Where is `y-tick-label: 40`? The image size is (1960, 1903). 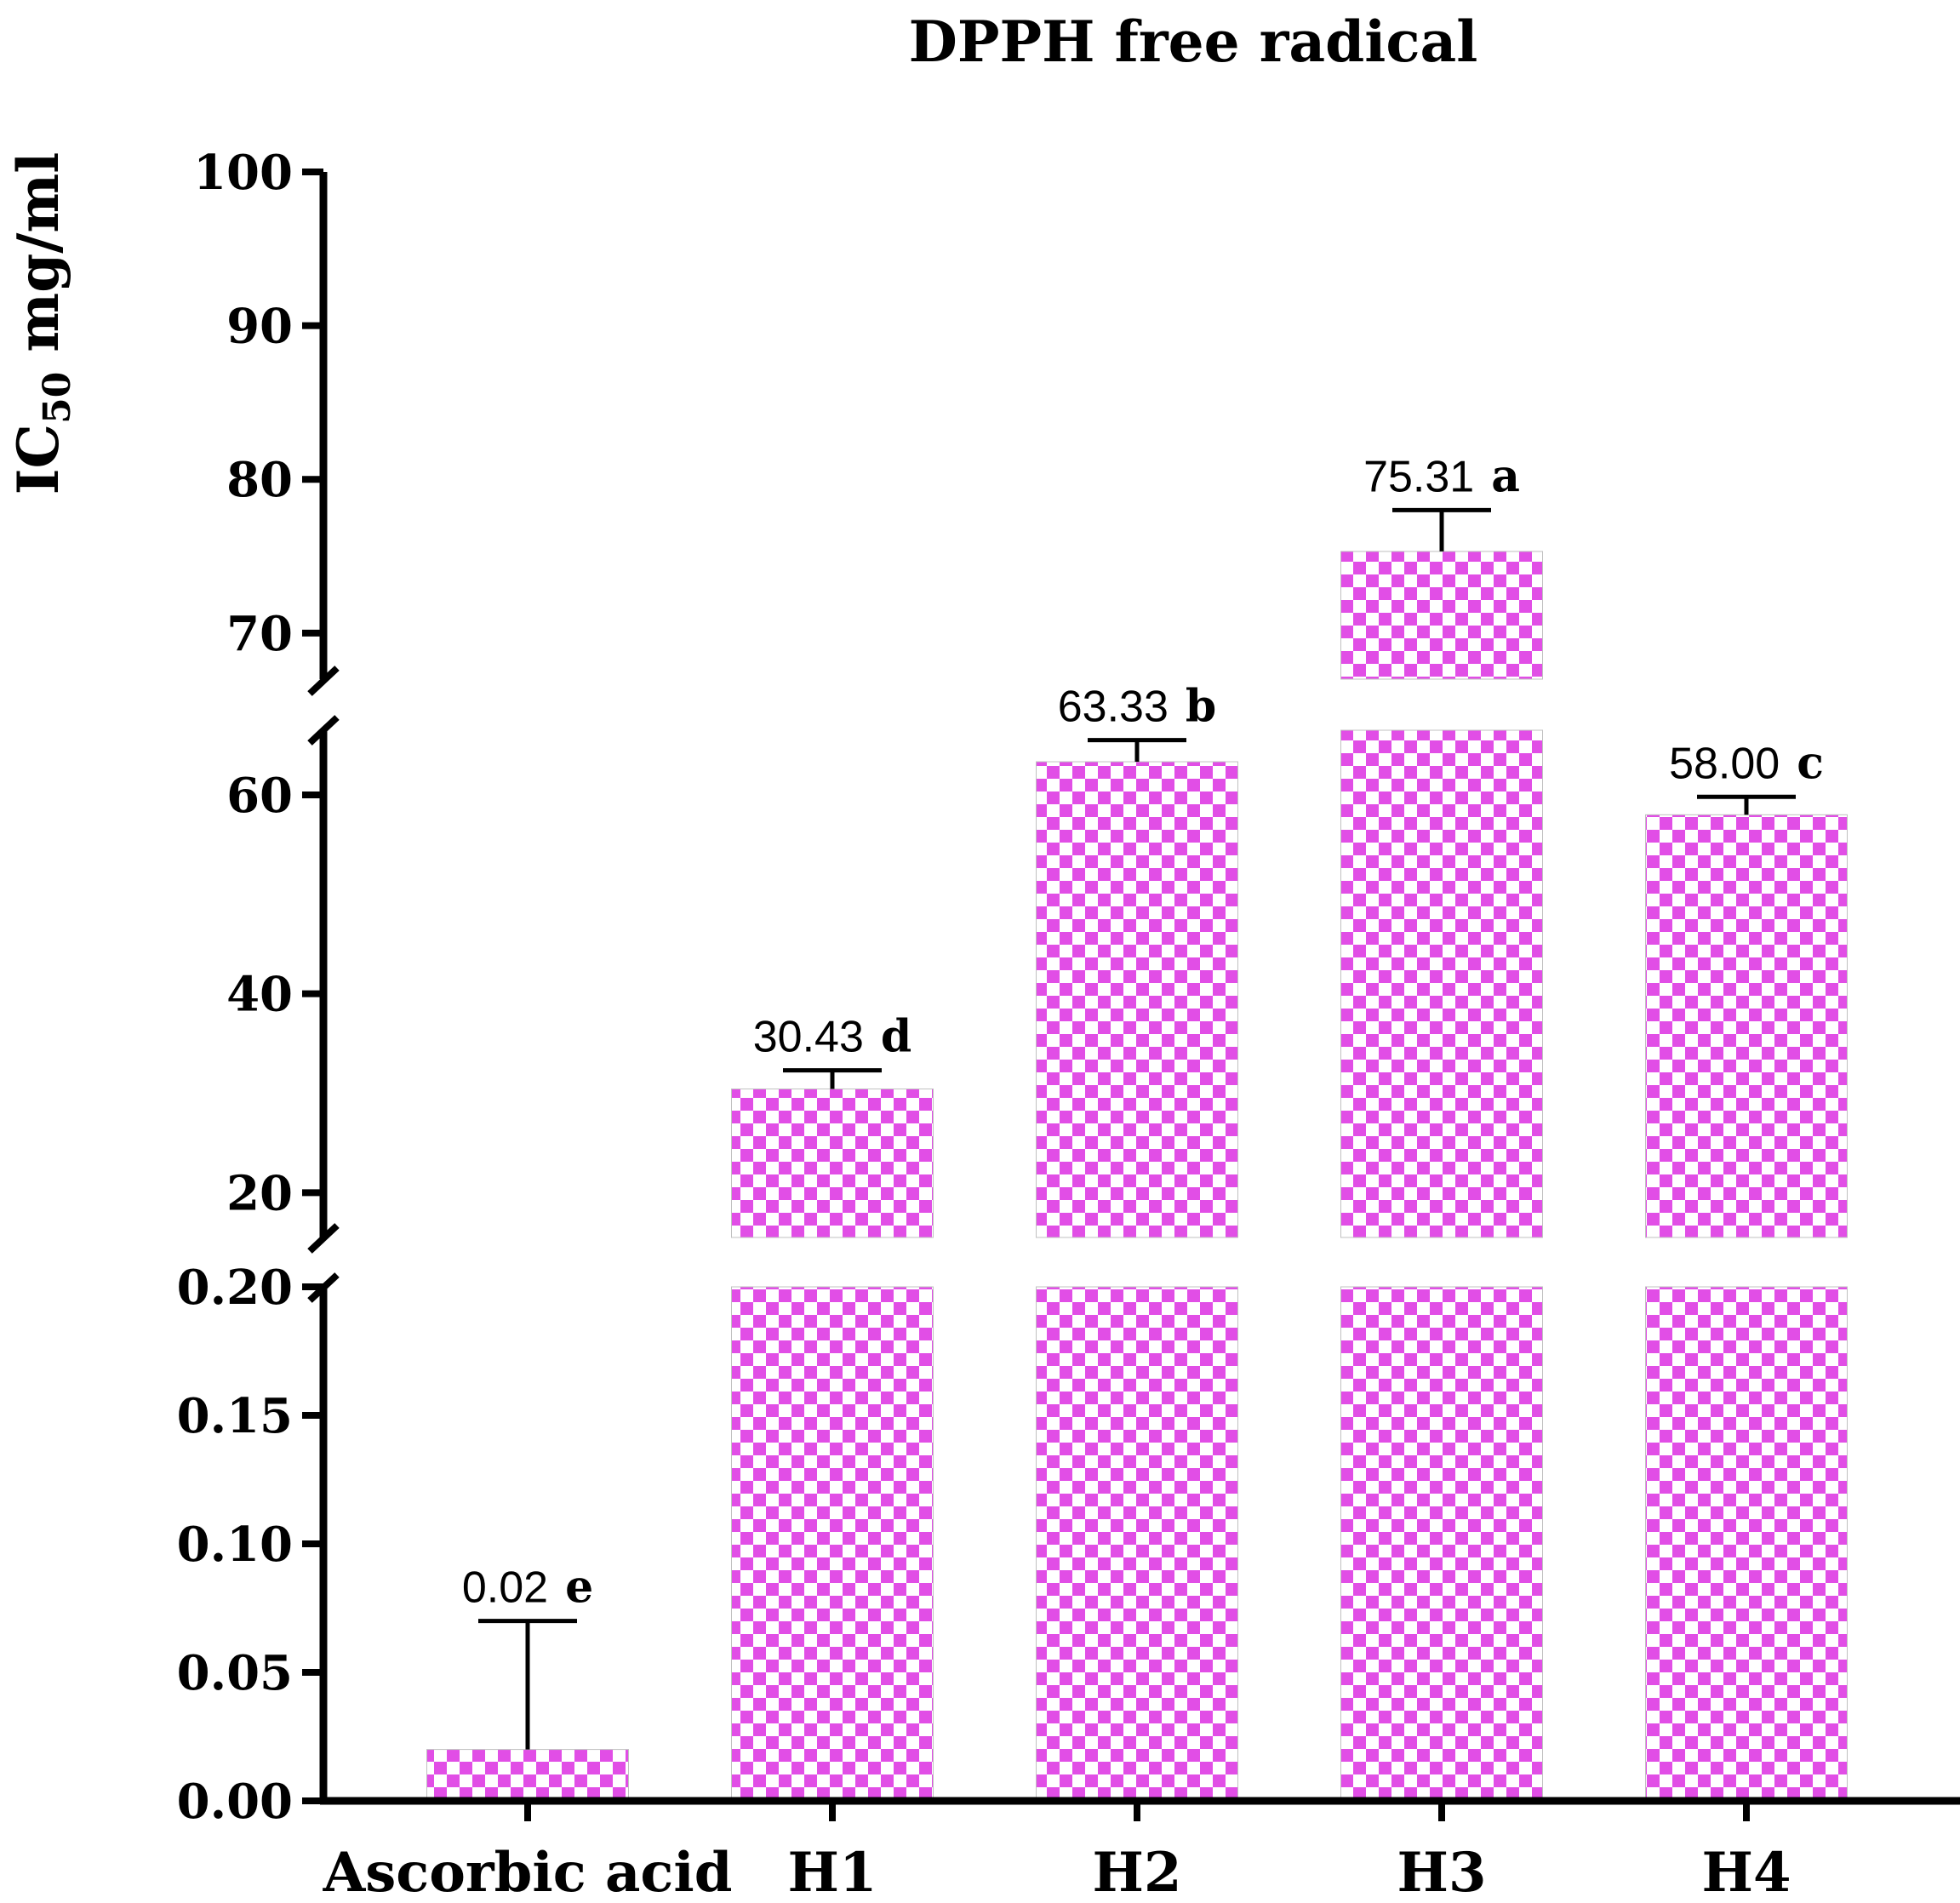
y-tick-label: 40 is located at coordinates (259, 995).